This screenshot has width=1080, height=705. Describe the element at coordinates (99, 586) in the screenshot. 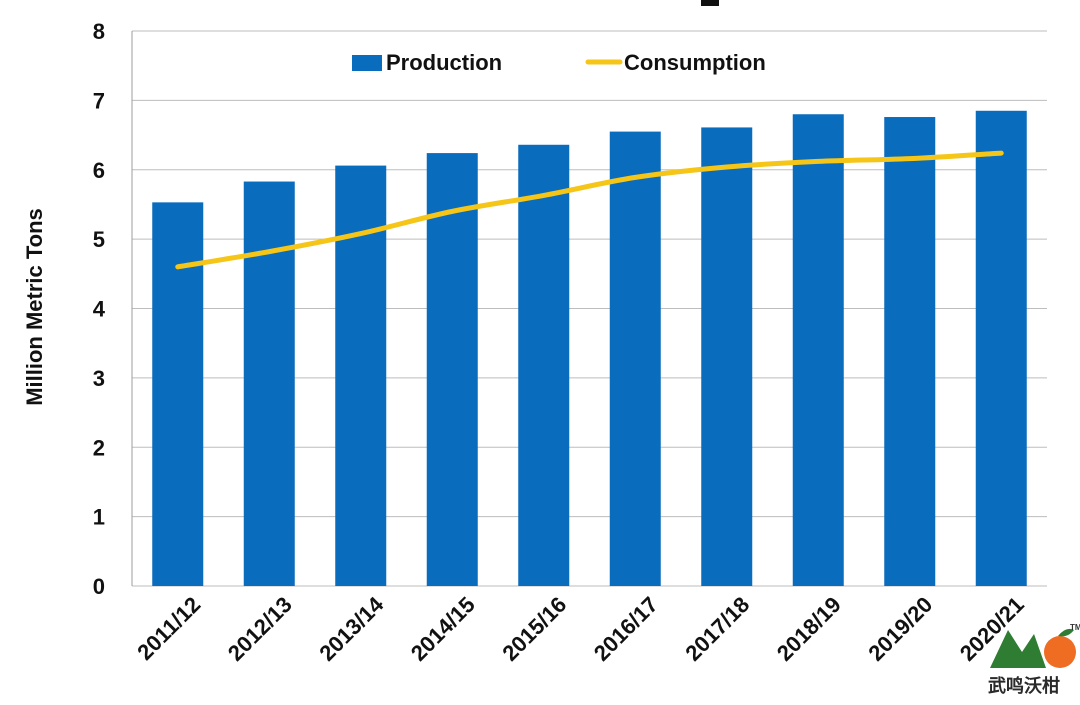

I see `y-tick-label: 0` at that location.